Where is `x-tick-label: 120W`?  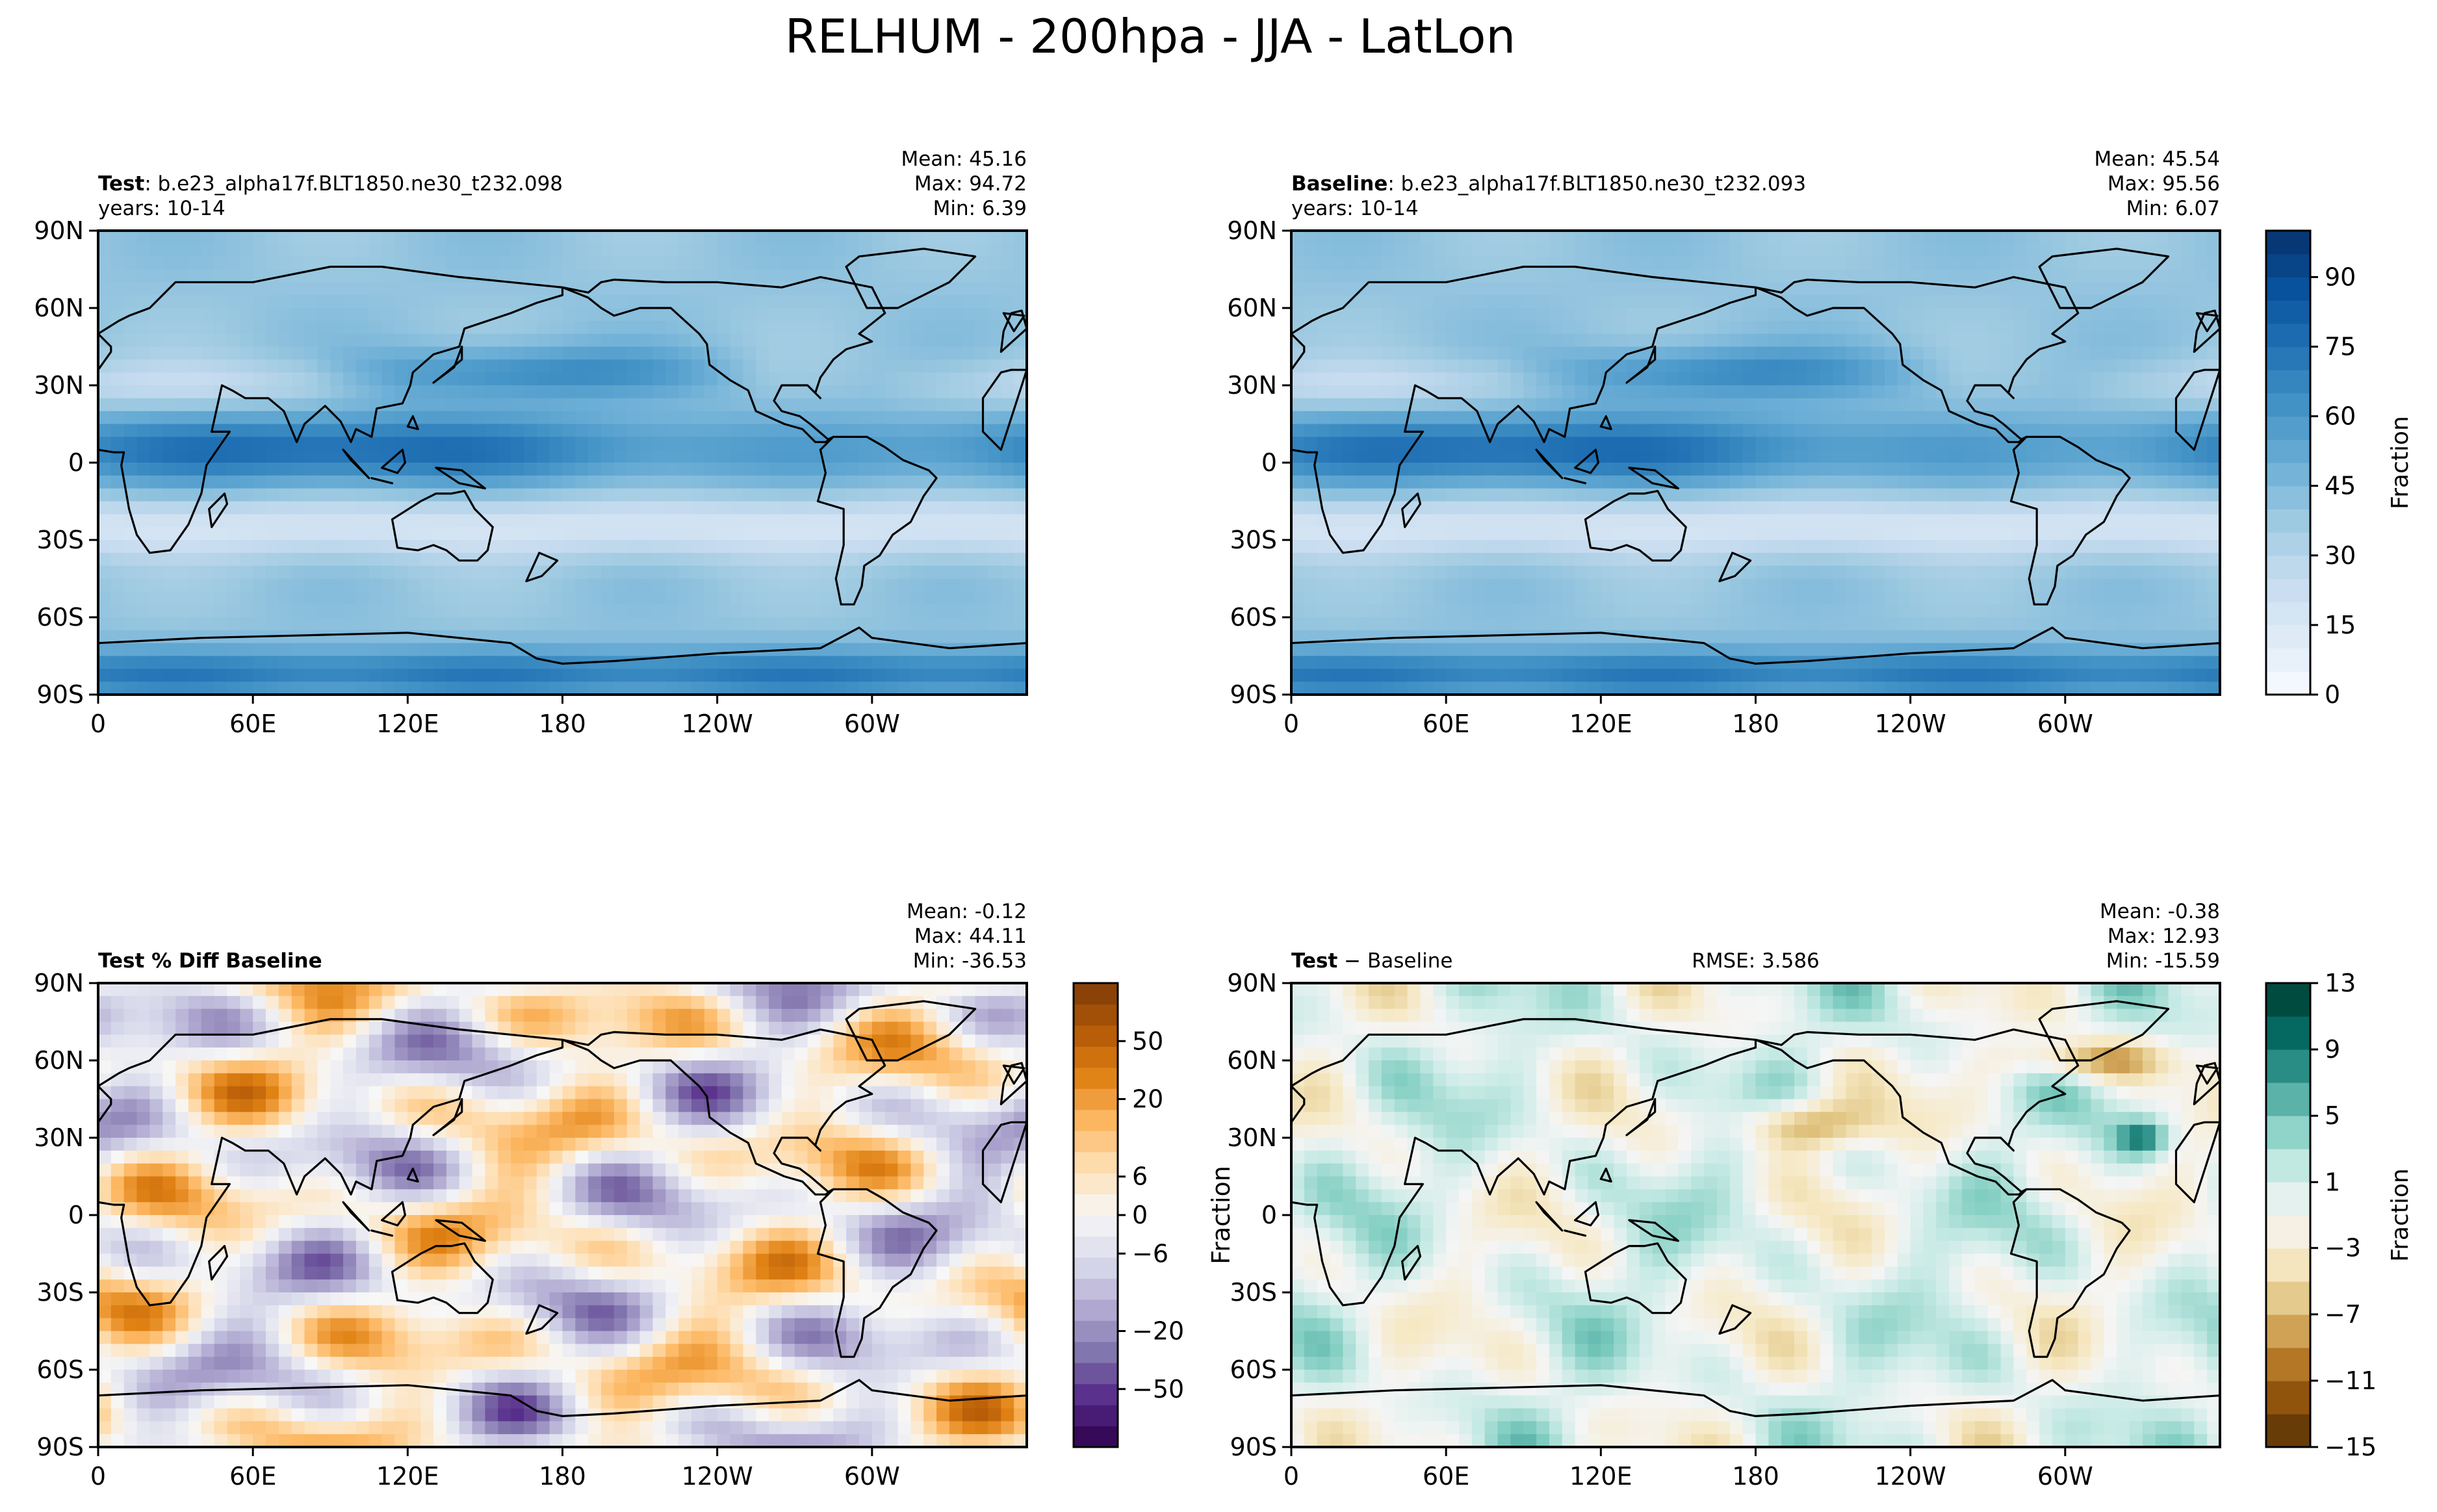 x-tick-label: 120W is located at coordinates (717, 724).